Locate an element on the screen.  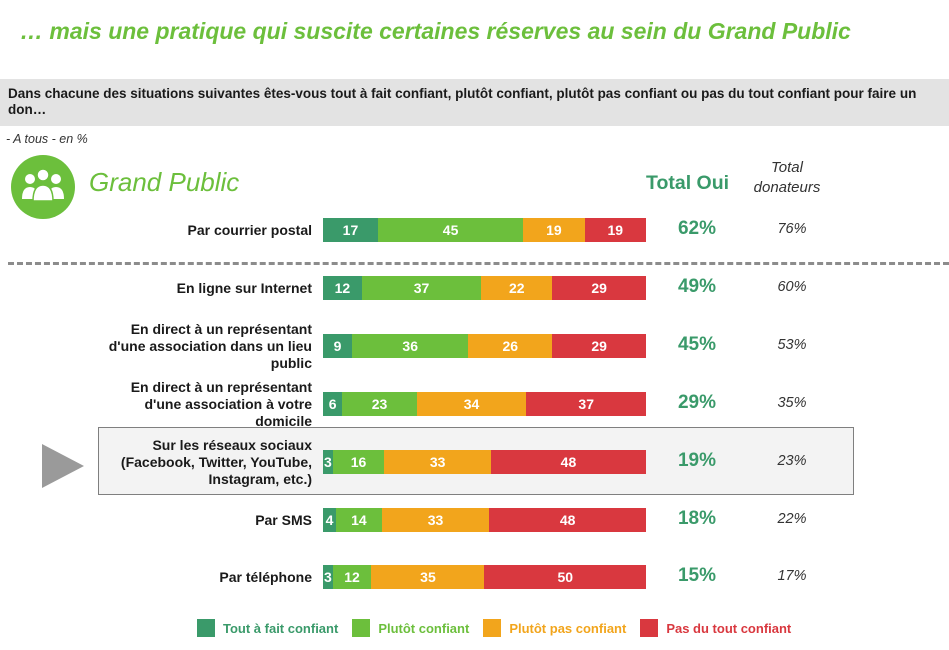
bar-segment: 26 is located at coordinates (510, 346).